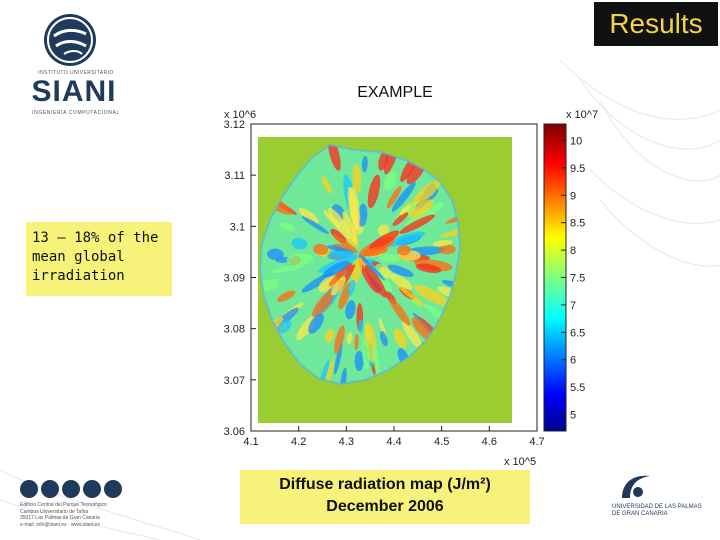 This screenshot has width=720, height=540. I want to click on contact-line: e-mail: info@siani.es · www.siani.es, so click(60, 524).